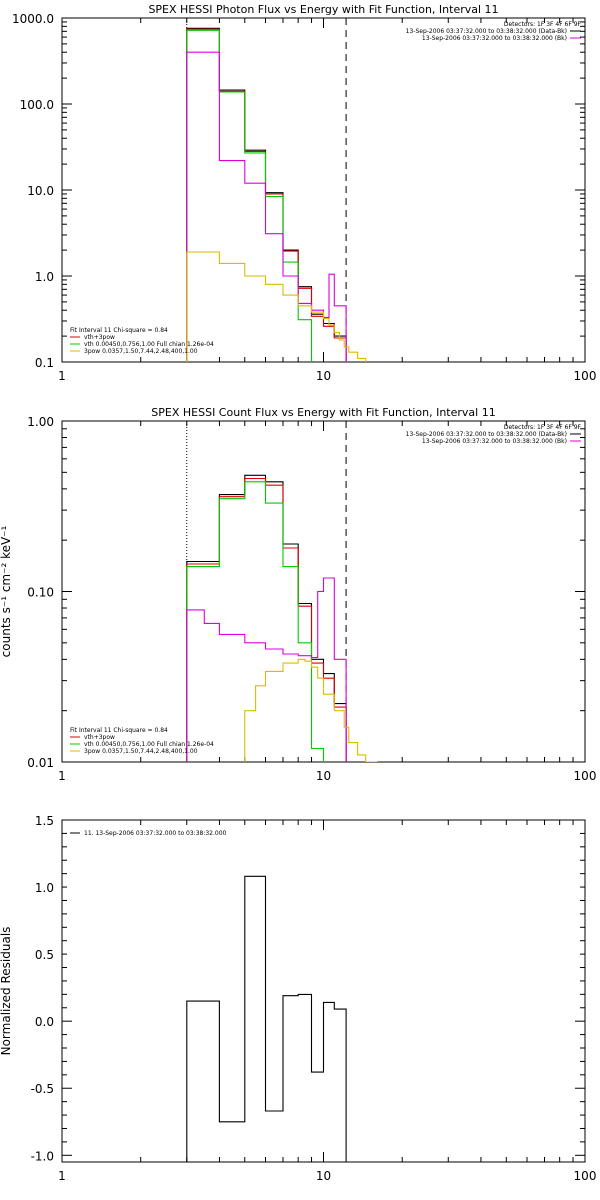 This screenshot has width=600, height=1200. I want to click on y-tick-label: 1000.0, so click(33, 19).